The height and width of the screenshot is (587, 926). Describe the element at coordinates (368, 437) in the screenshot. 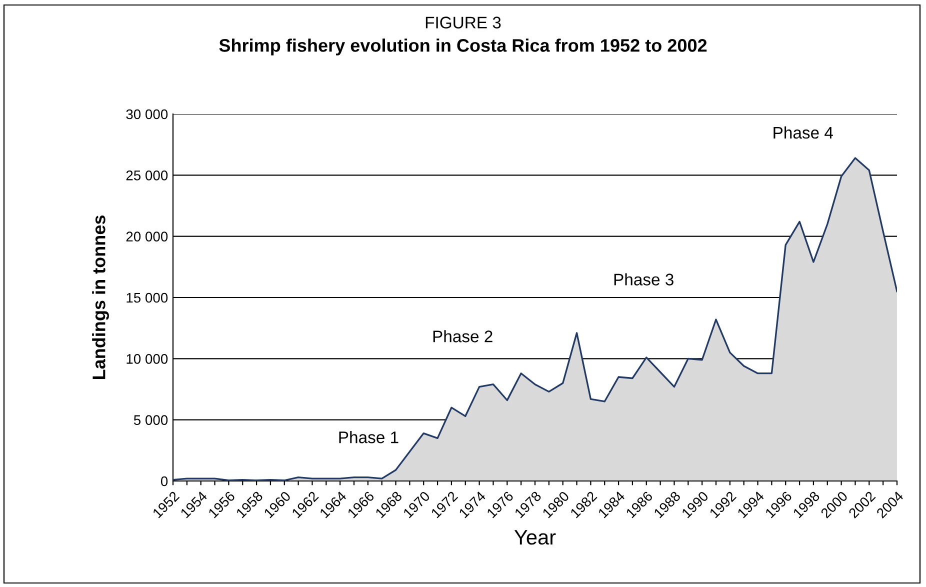

I see `annotation: Phase 1` at that location.